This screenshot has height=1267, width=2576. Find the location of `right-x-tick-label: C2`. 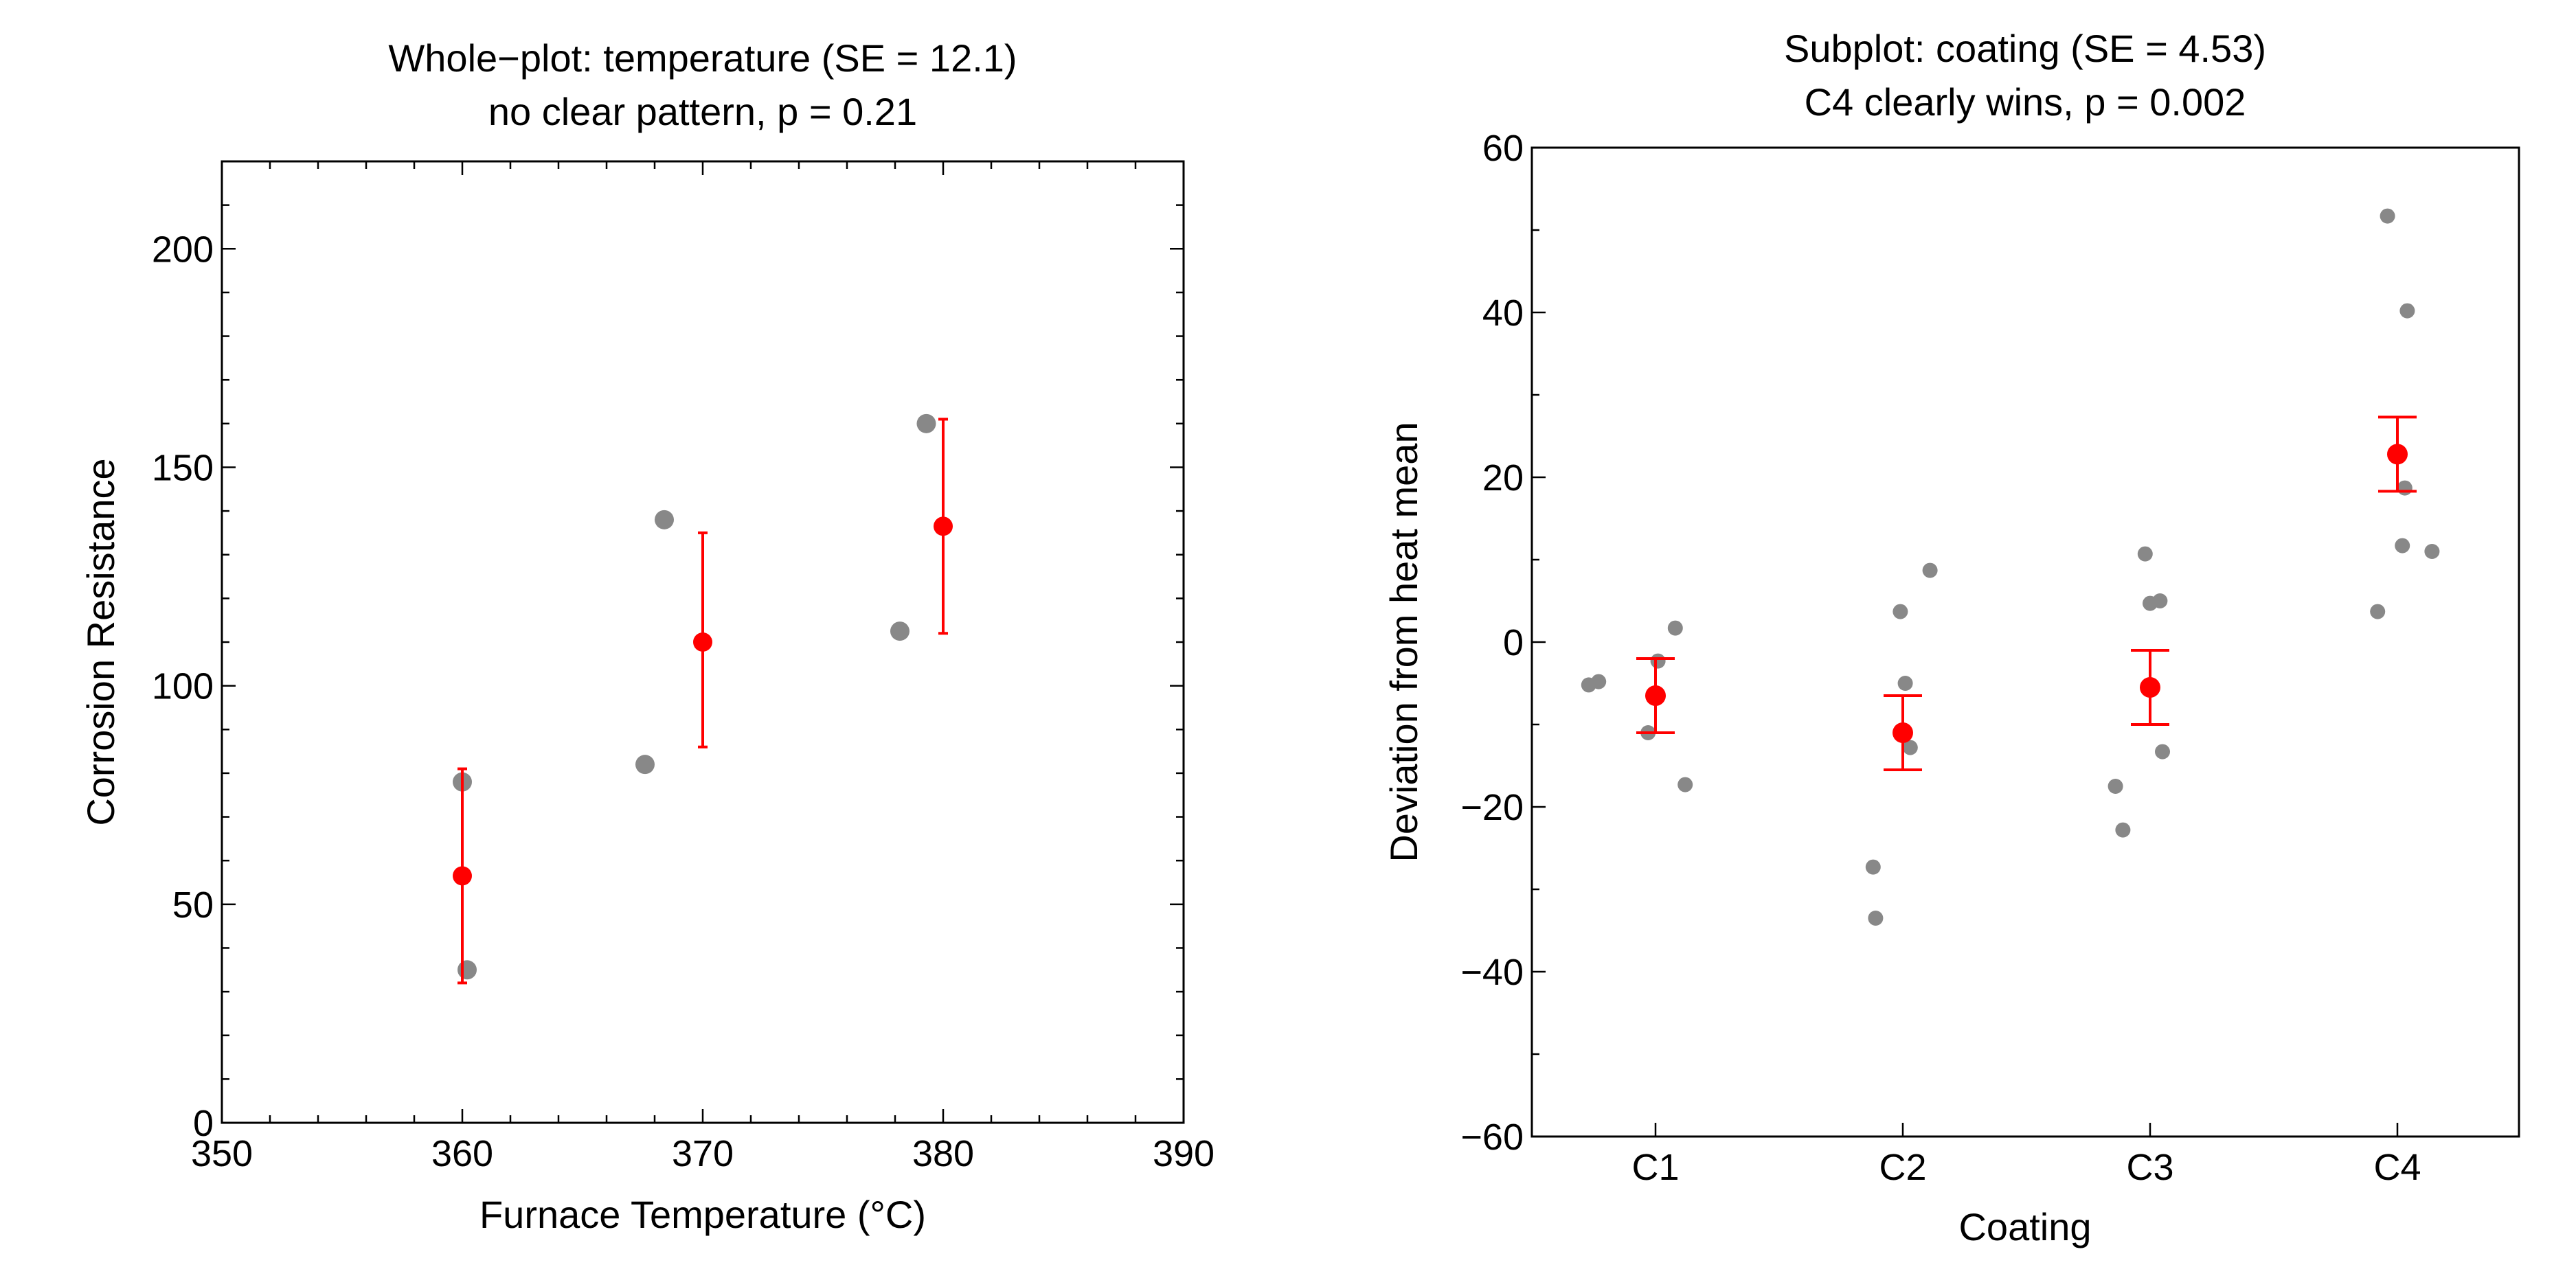

right-x-tick-label: C2 is located at coordinates (1902, 1167).